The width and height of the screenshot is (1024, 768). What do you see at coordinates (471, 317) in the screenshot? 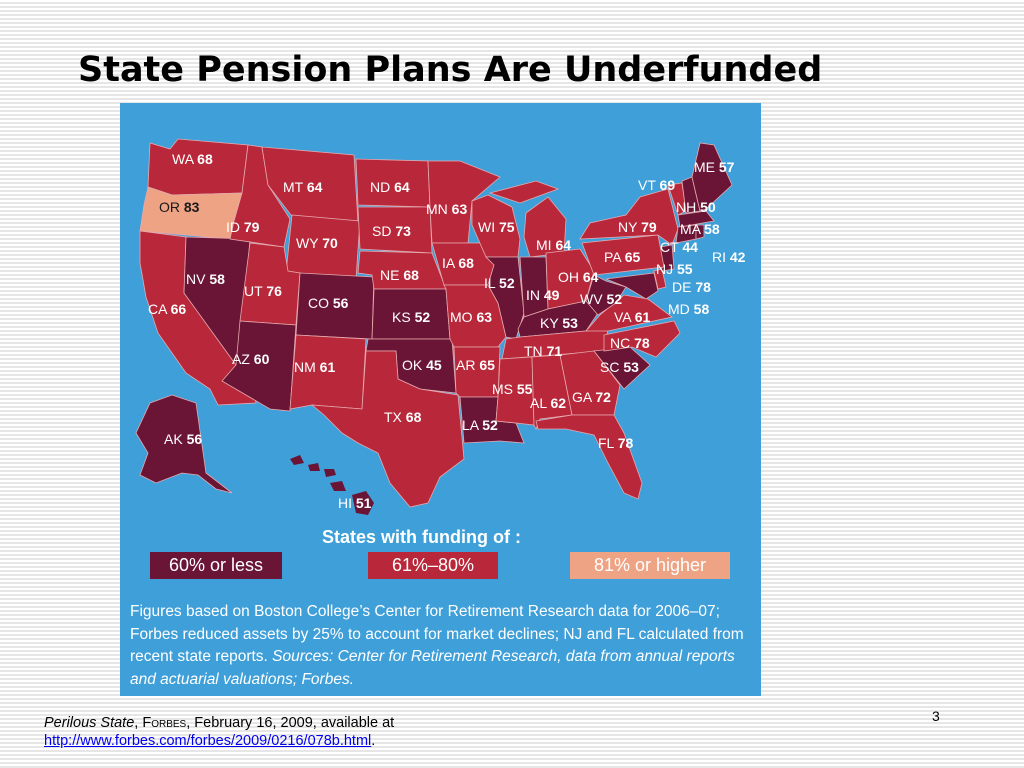
I see `state-label-mo: MO 63` at bounding box center [471, 317].